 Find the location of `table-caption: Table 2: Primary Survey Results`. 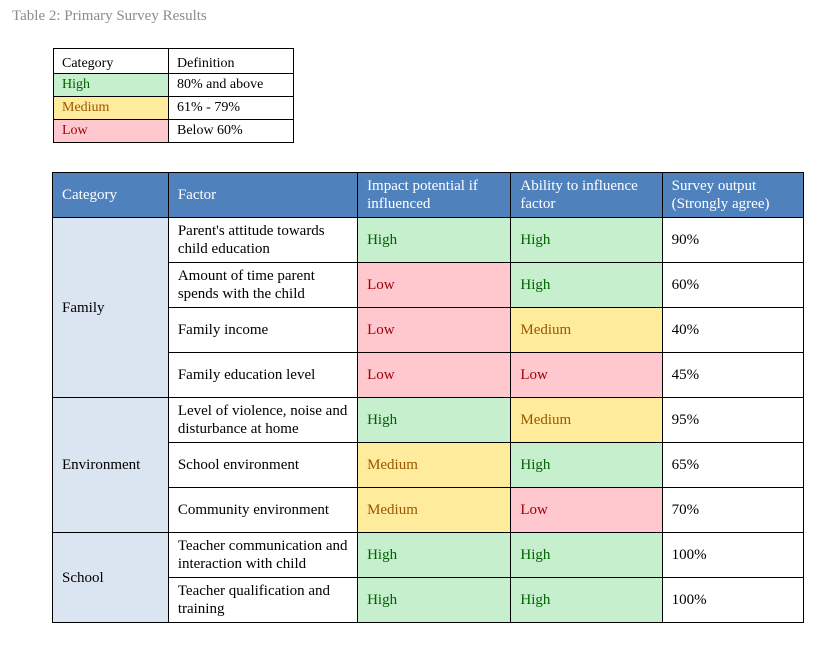

table-caption: Table 2: Primary Survey Results is located at coordinates (109, 16).